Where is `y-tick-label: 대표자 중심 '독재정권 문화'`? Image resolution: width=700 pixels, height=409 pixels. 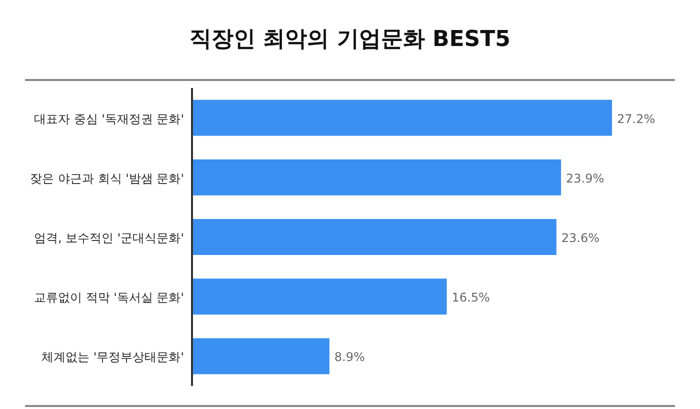 y-tick-label: 대표자 중심 '독재정권 문화' is located at coordinates (109, 119).